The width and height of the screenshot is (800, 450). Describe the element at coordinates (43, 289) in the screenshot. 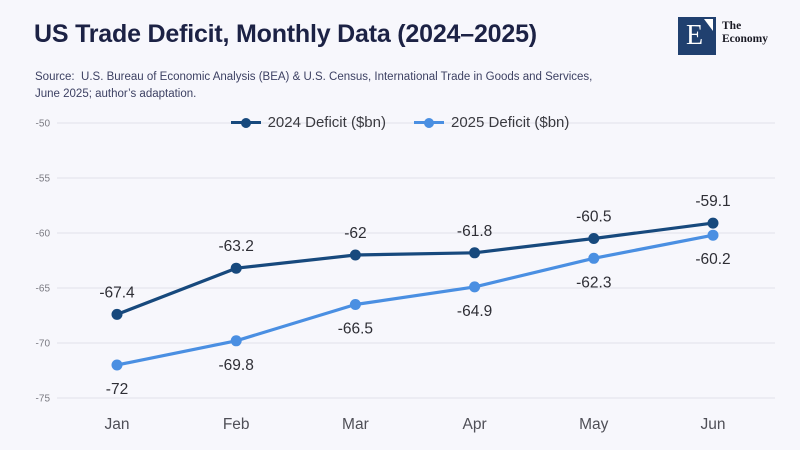

I see `y-tick-label: -65` at that location.